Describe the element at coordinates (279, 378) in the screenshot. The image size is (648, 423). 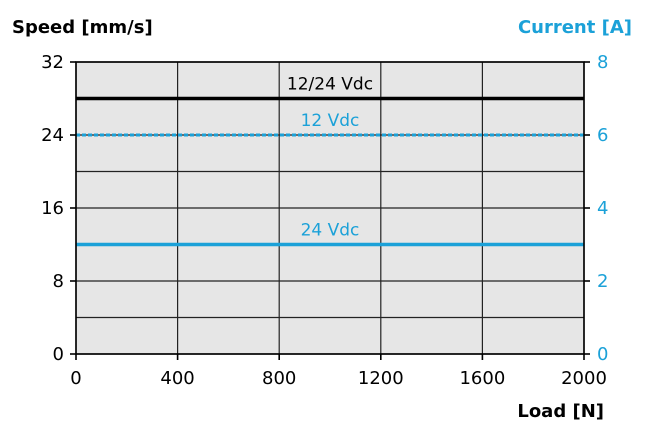
I see `x-tick-label: 800` at that location.